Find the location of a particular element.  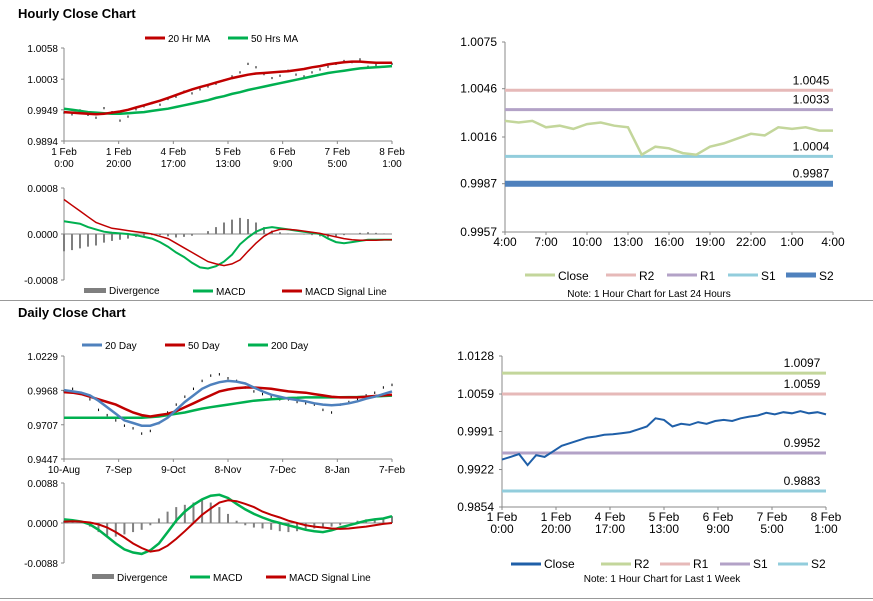

daily-levels-legend-label: Close is located at coordinates (559, 564).